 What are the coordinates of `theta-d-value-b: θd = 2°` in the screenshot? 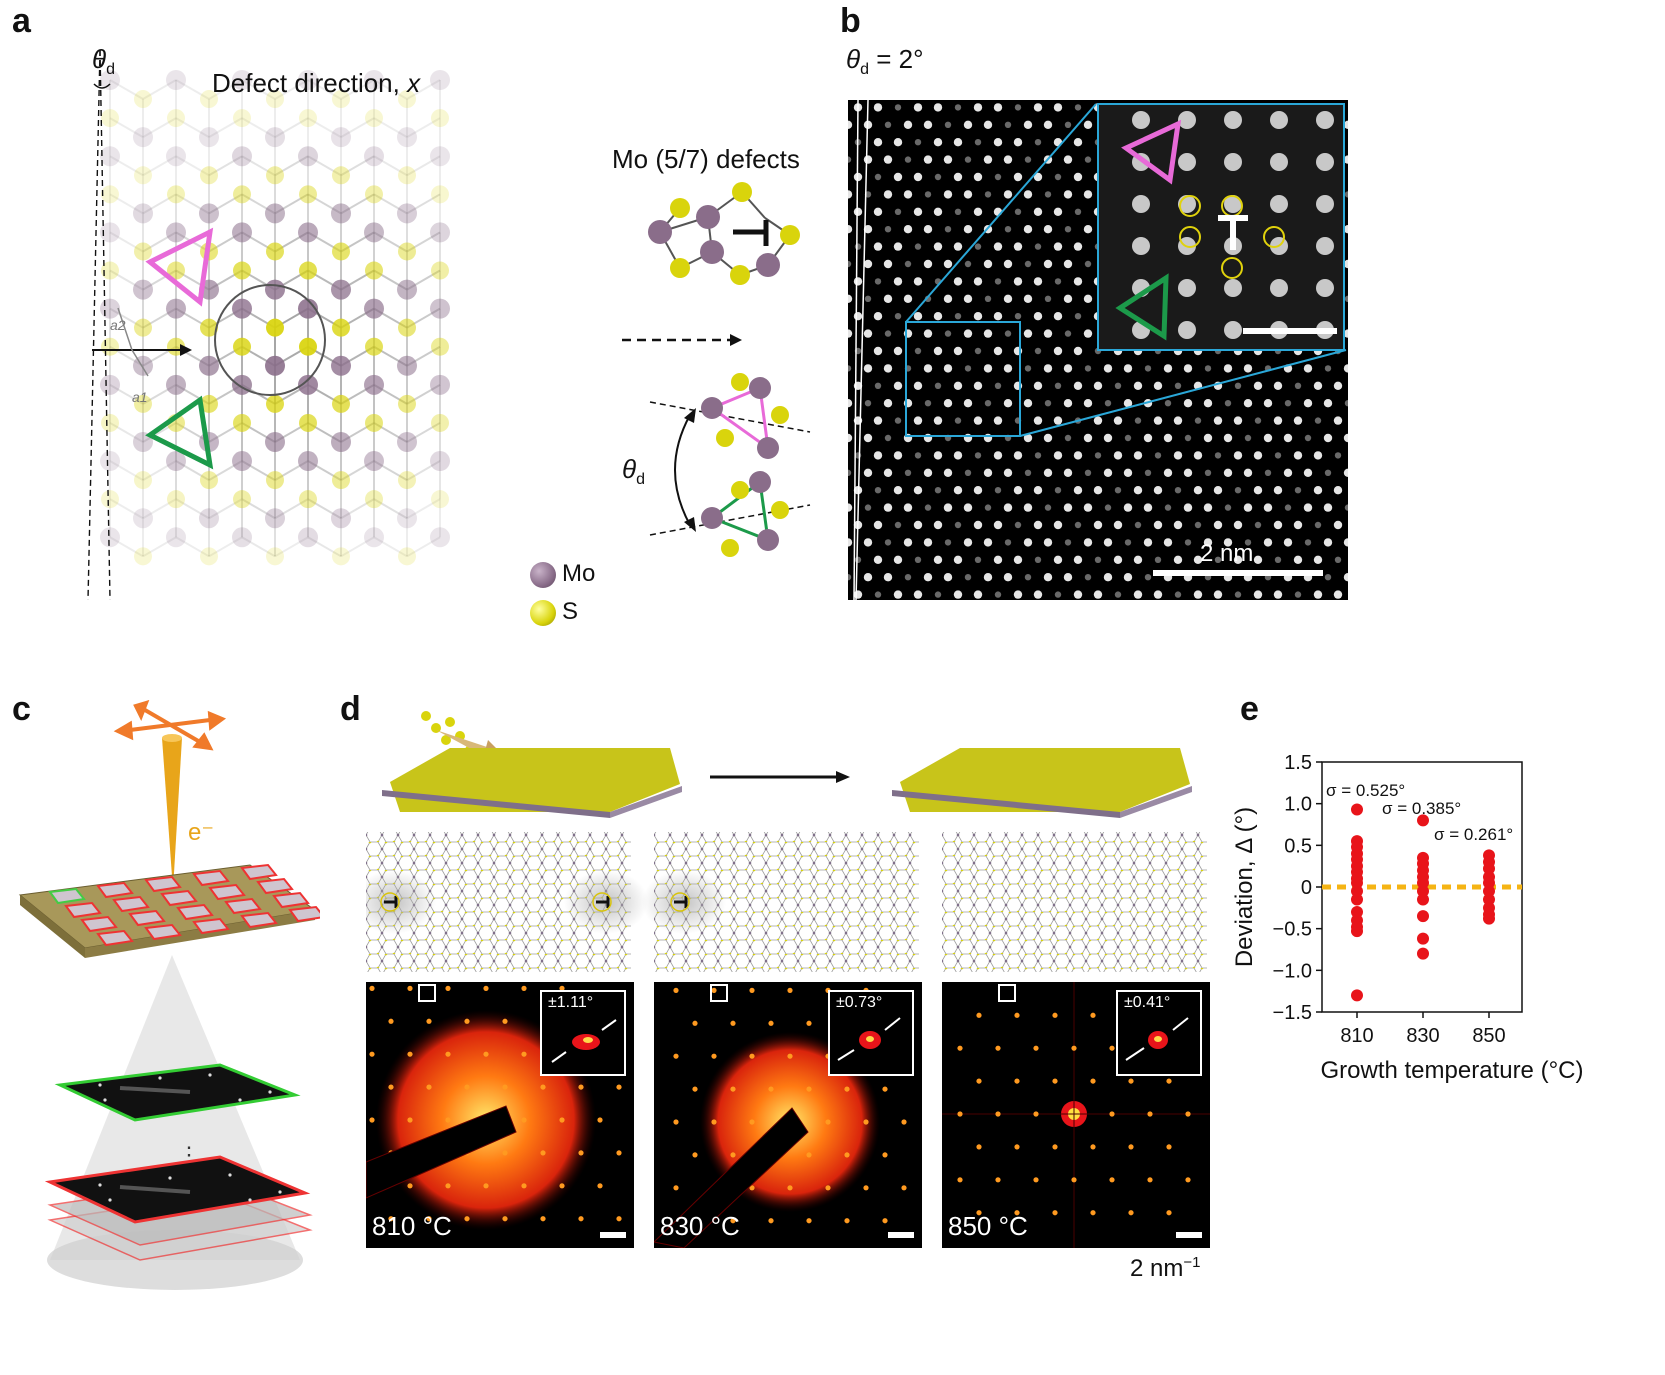 It's located at (885, 61).